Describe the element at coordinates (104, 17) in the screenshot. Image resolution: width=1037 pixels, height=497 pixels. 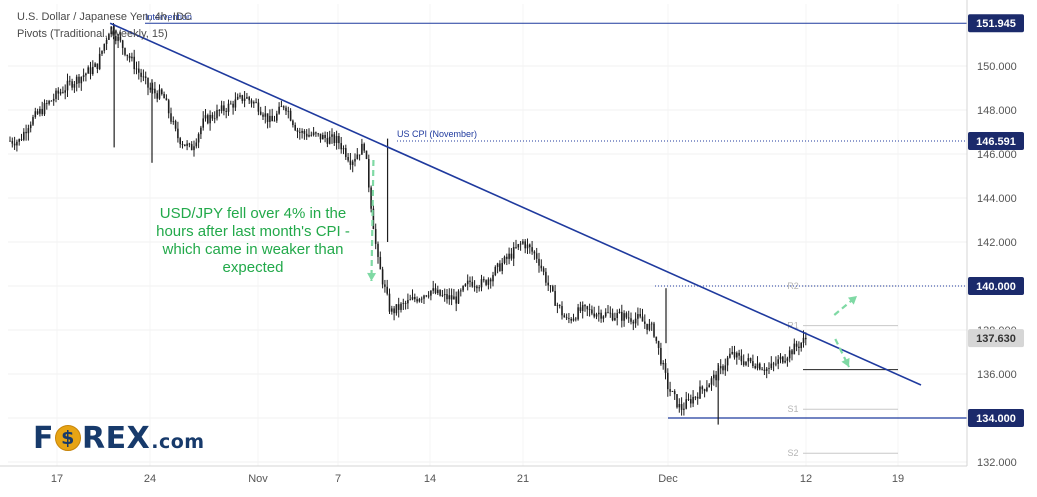
I see `chart-title: U.S. Dollar / Japanese Yen, 4h, IDC` at that location.